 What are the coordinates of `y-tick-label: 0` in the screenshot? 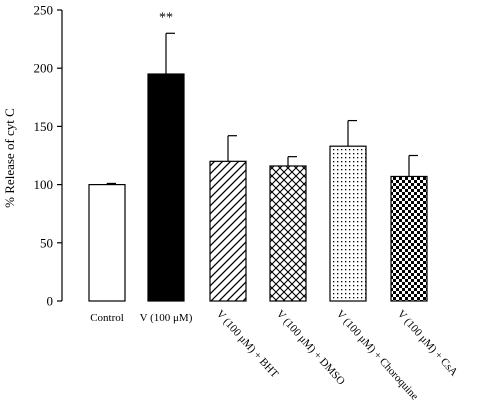 It's located at (50, 301).